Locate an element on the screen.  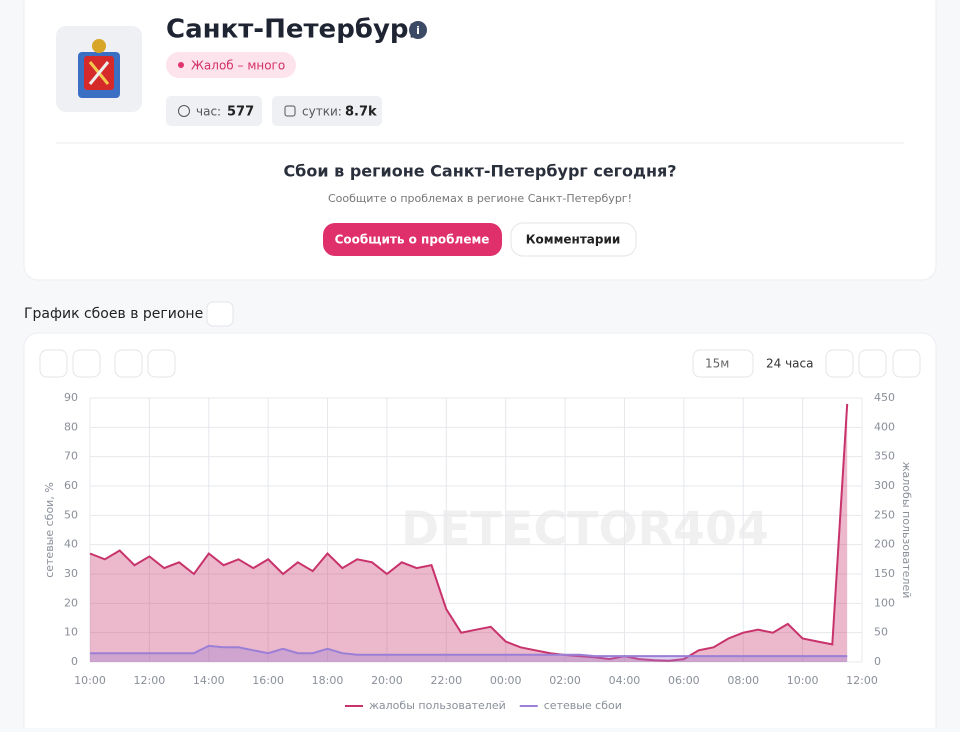
y-tick-label: 30 is located at coordinates (71, 573).